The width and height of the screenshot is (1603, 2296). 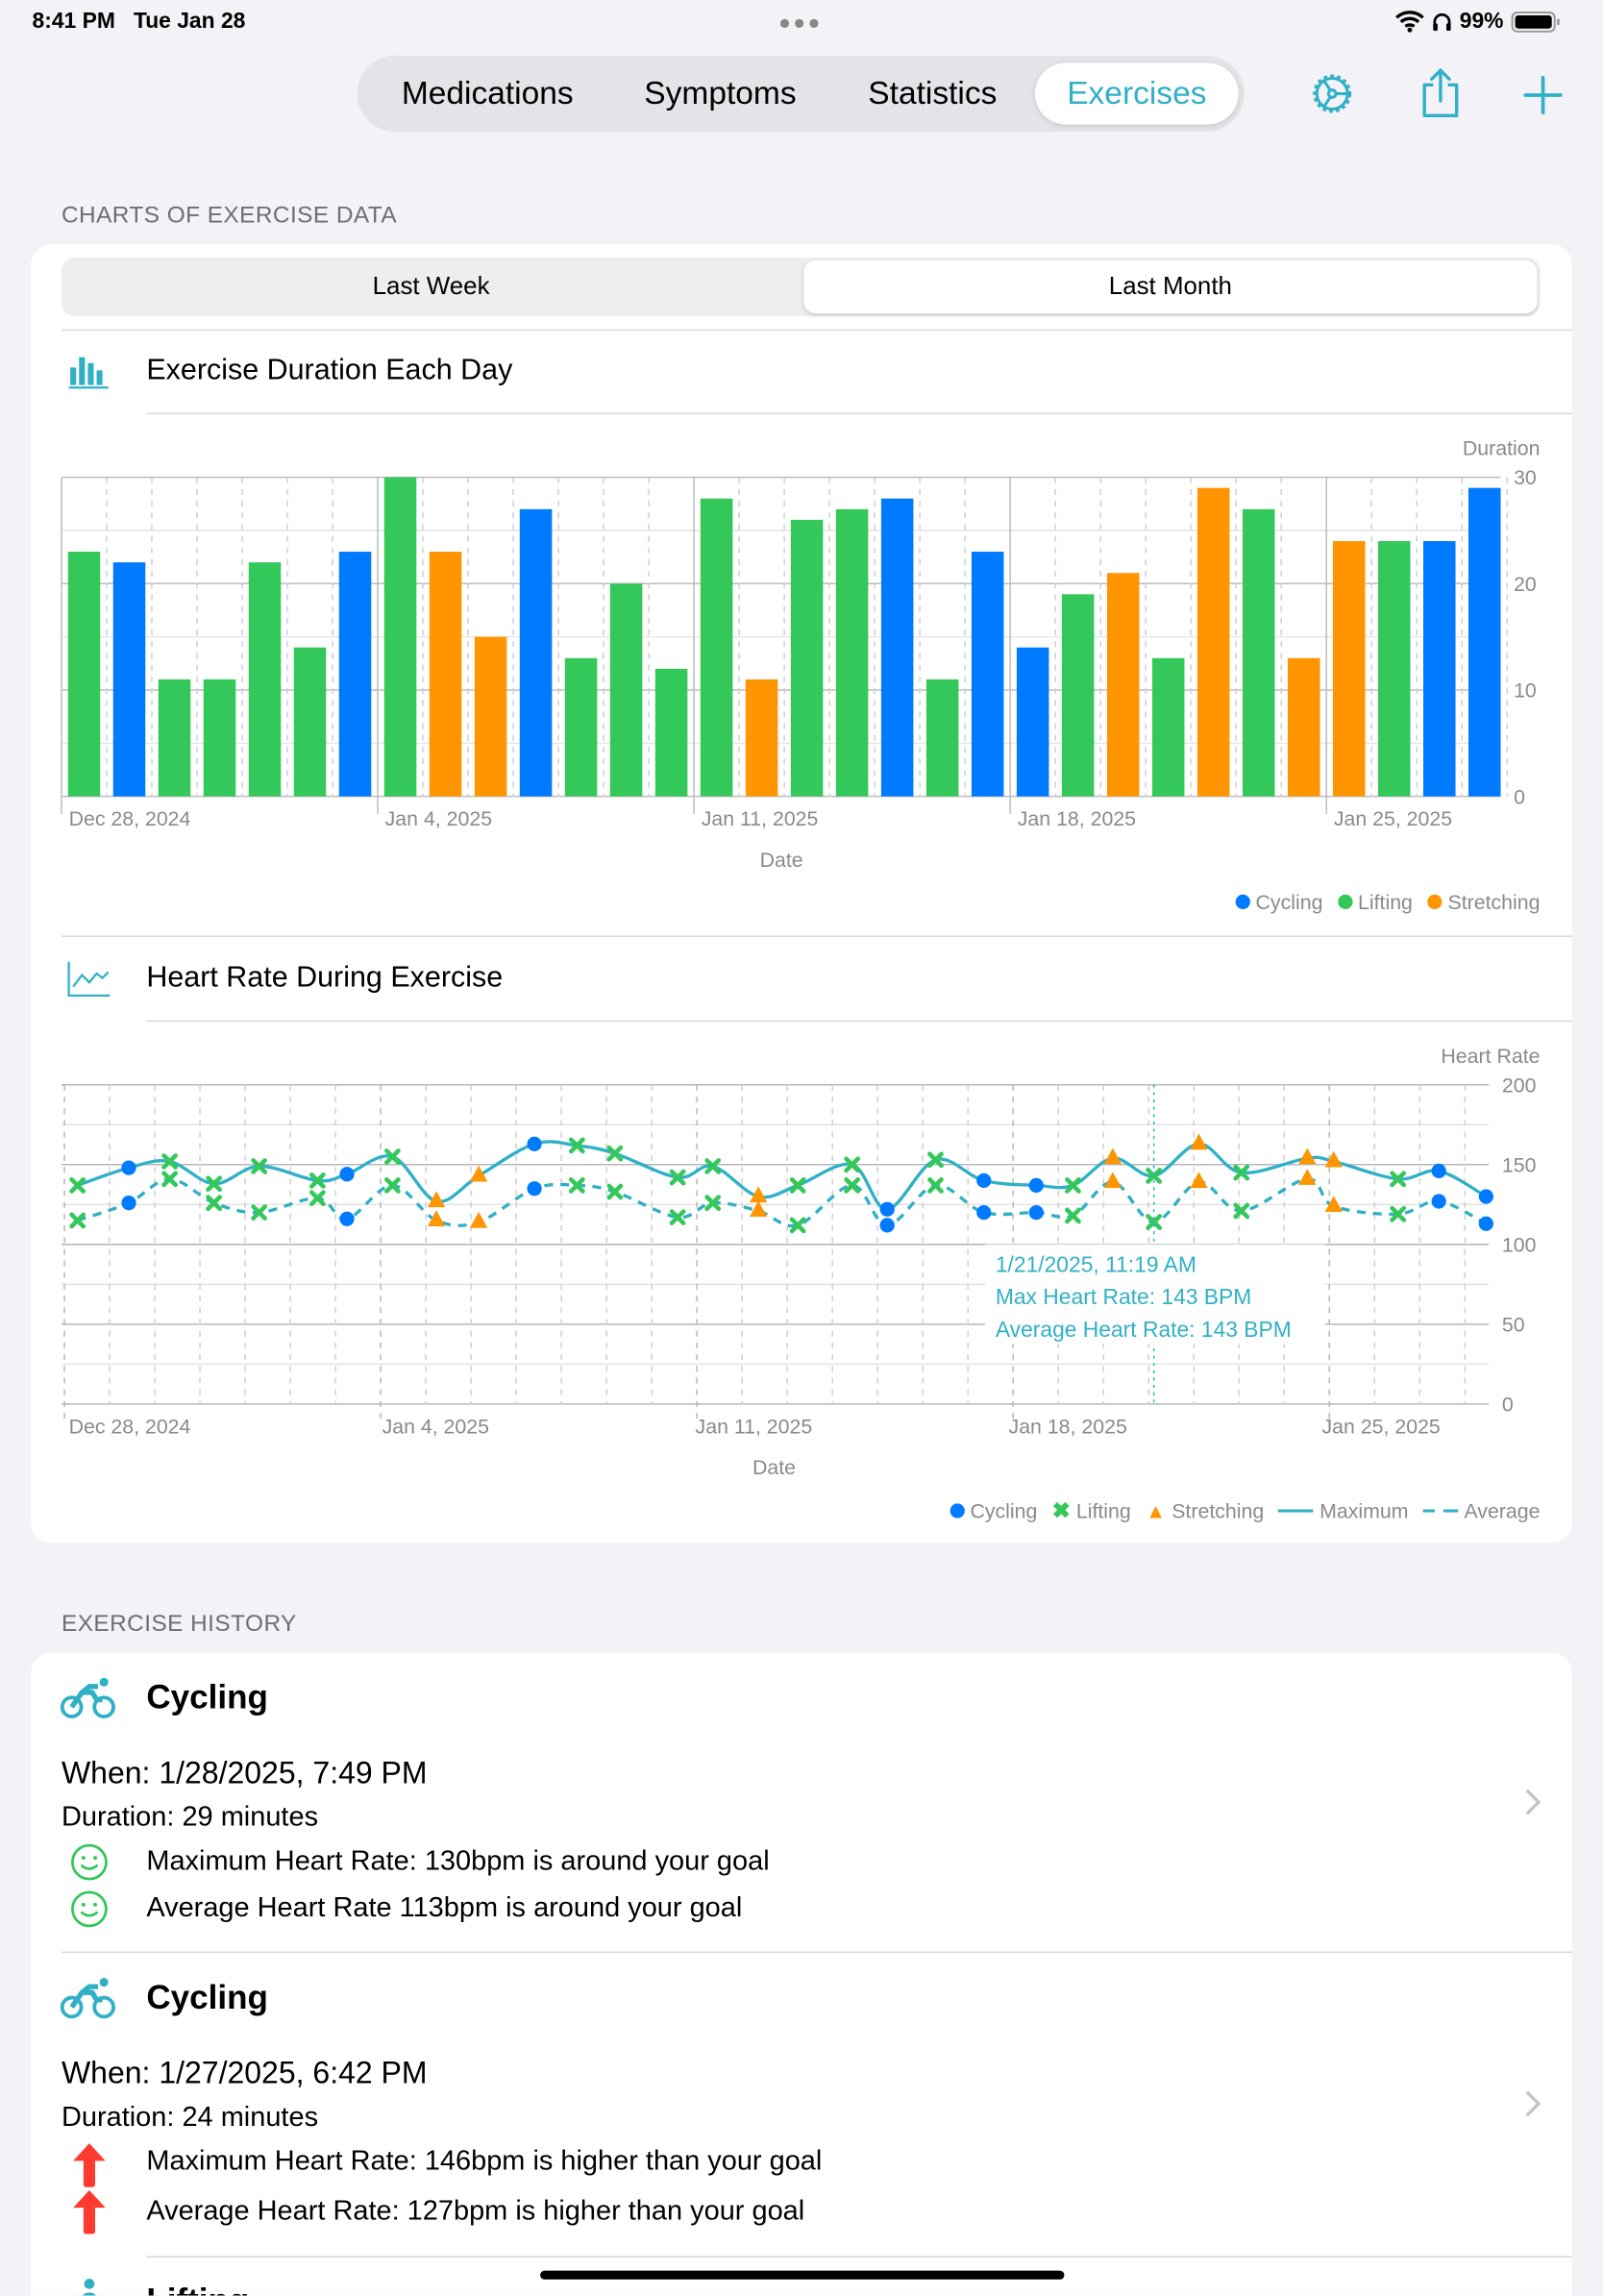 I want to click on duration-legend: Cycling Lifting Stretching, so click(x=1388, y=902).